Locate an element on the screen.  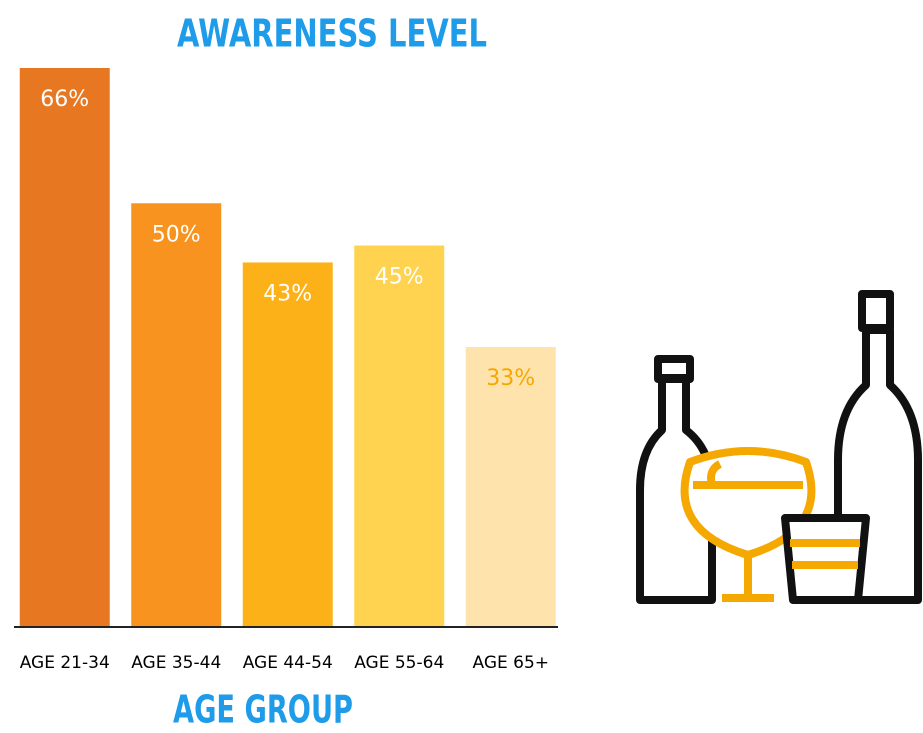
tall-bottle is located at coordinates (878, 465).